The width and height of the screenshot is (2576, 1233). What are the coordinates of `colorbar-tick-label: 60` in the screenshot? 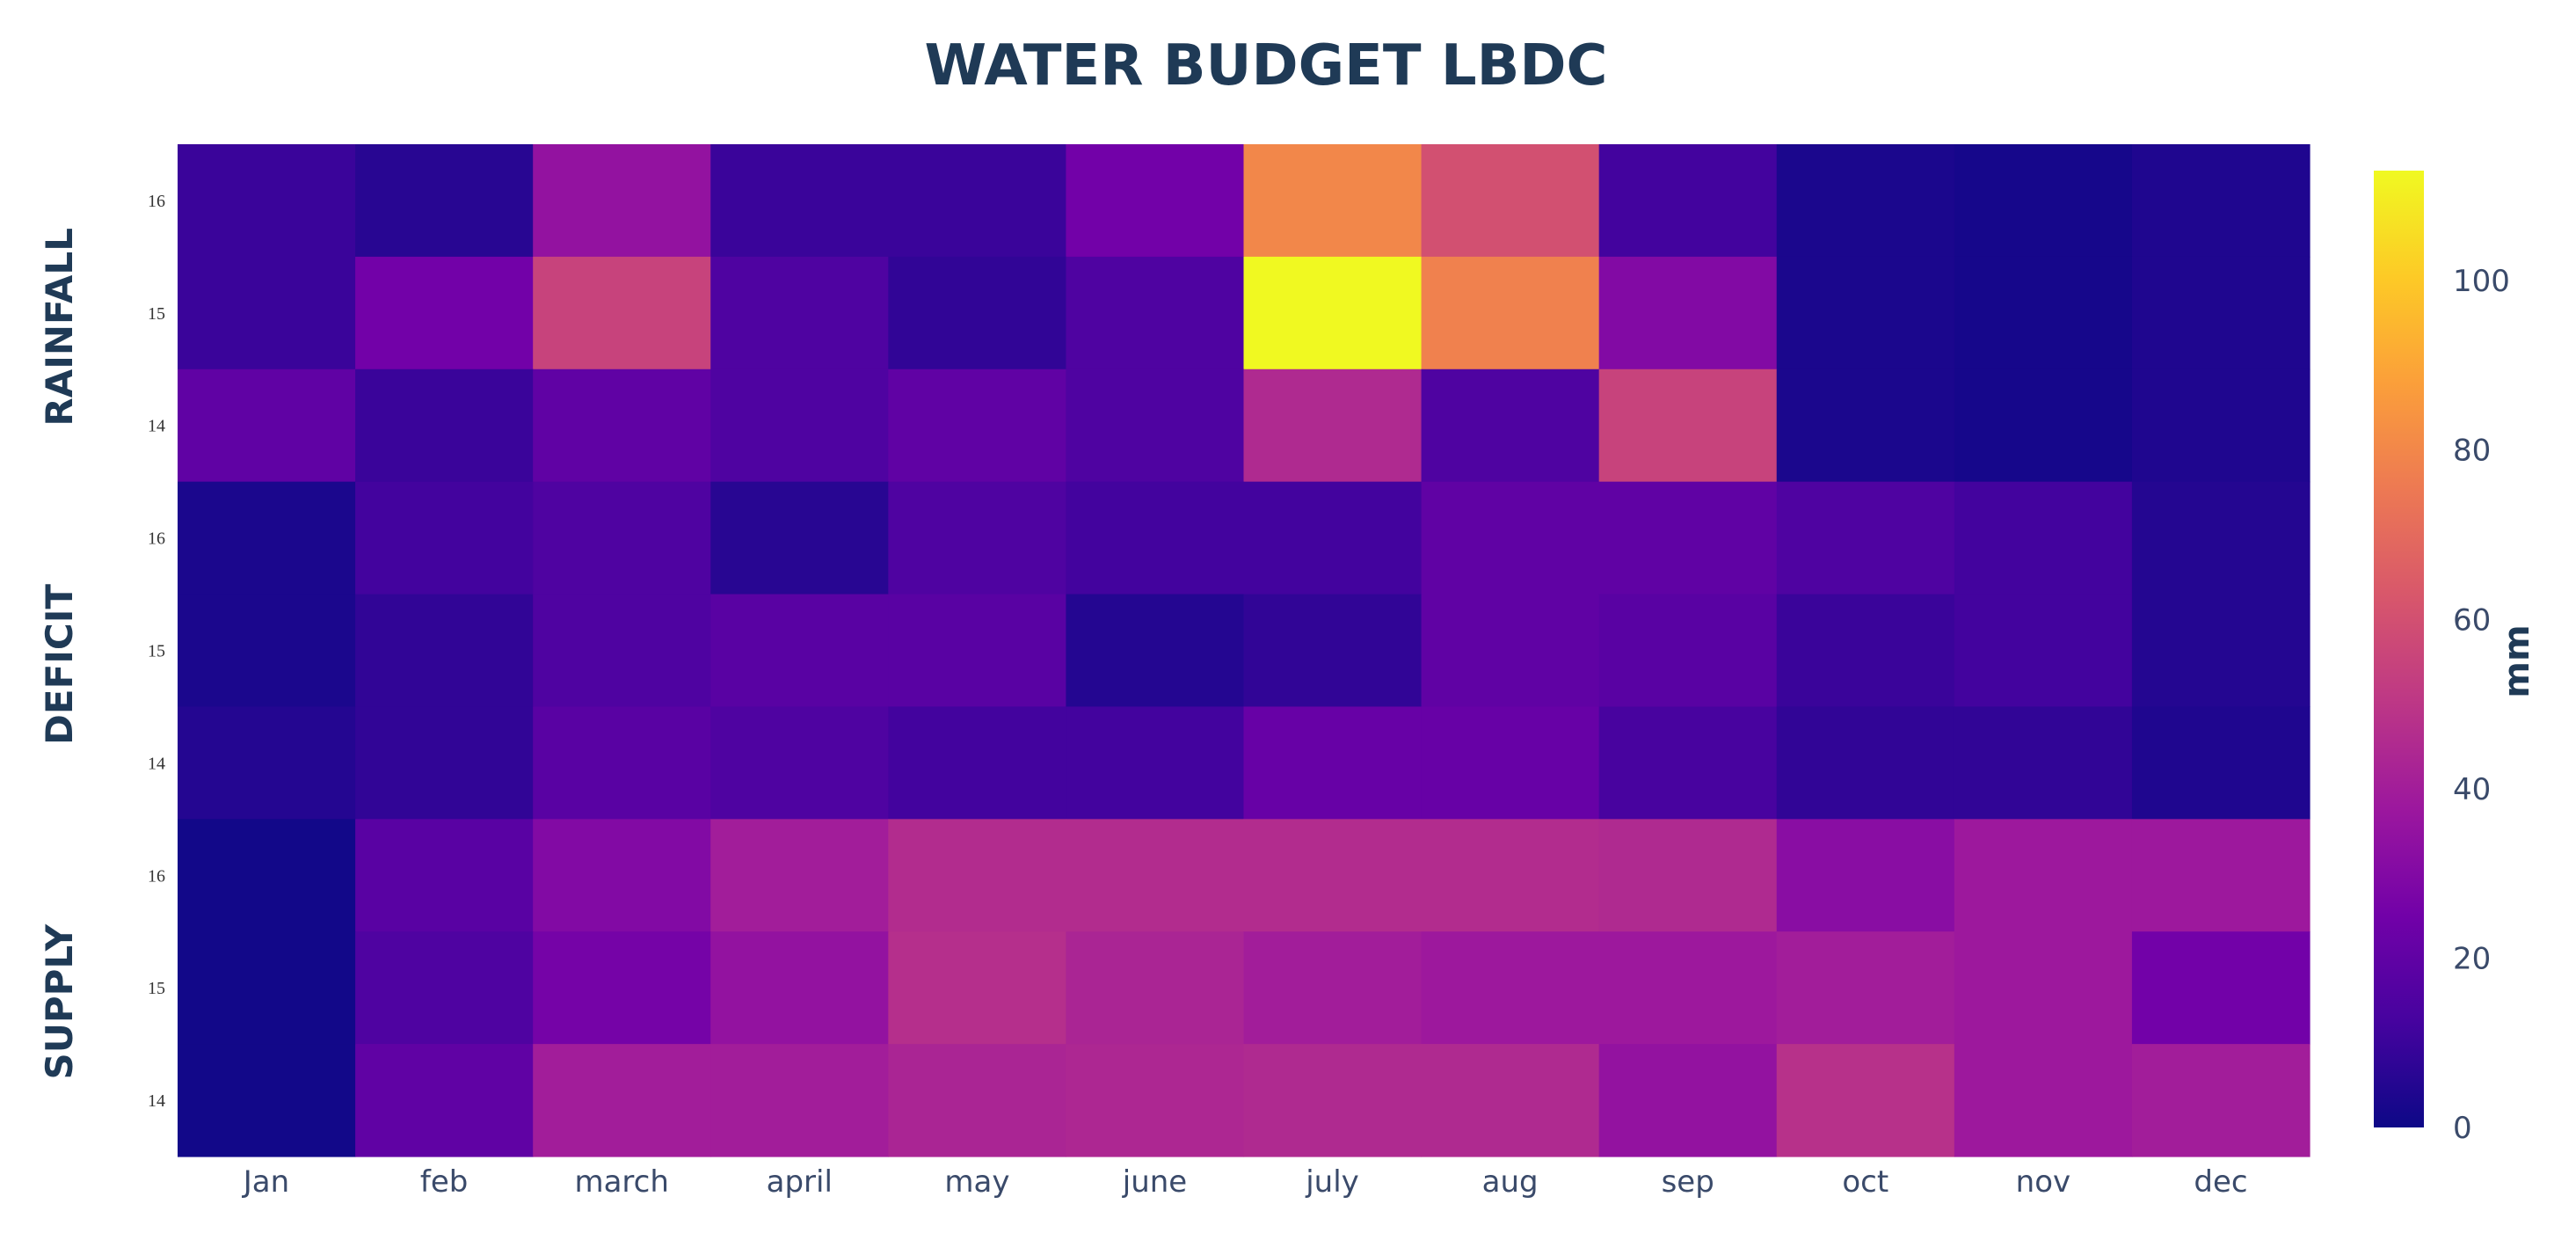 It's located at (2472, 620).